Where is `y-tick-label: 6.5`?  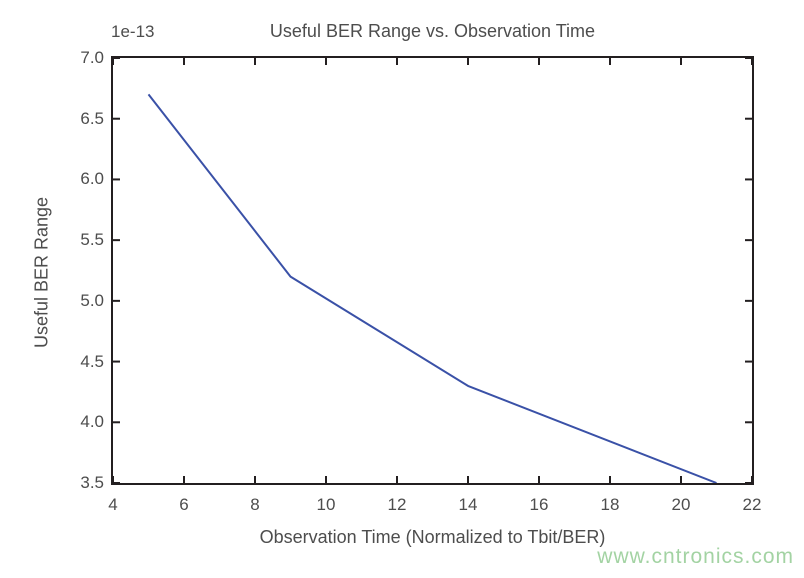
y-tick-label: 6.5 is located at coordinates (92, 118).